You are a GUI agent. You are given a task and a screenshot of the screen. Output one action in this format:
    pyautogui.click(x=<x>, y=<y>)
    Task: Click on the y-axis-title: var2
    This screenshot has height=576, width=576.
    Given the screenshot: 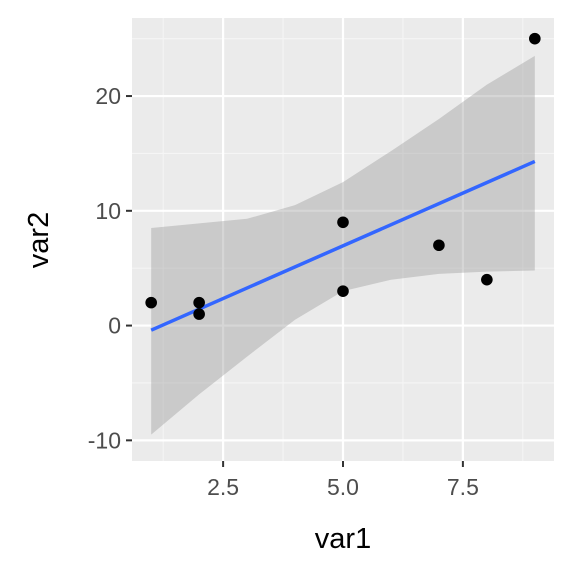 What is the action you would take?
    pyautogui.click(x=39, y=240)
    